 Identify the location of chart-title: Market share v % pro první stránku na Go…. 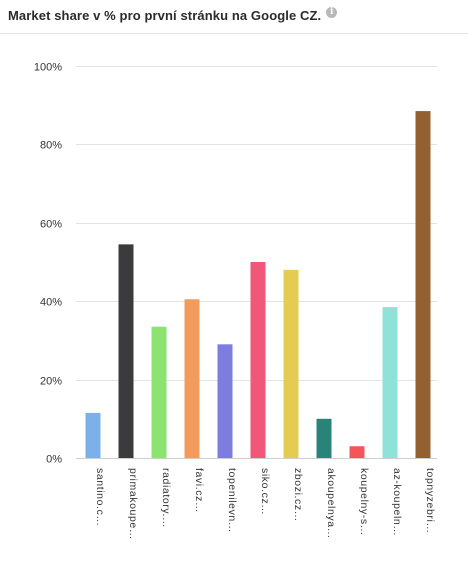
(165, 15).